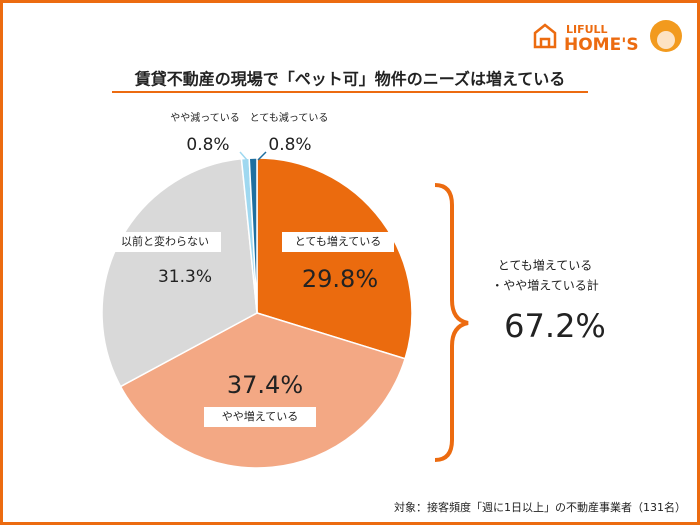  I want to click on annotation-label: ・やや増えている計, so click(544, 285).